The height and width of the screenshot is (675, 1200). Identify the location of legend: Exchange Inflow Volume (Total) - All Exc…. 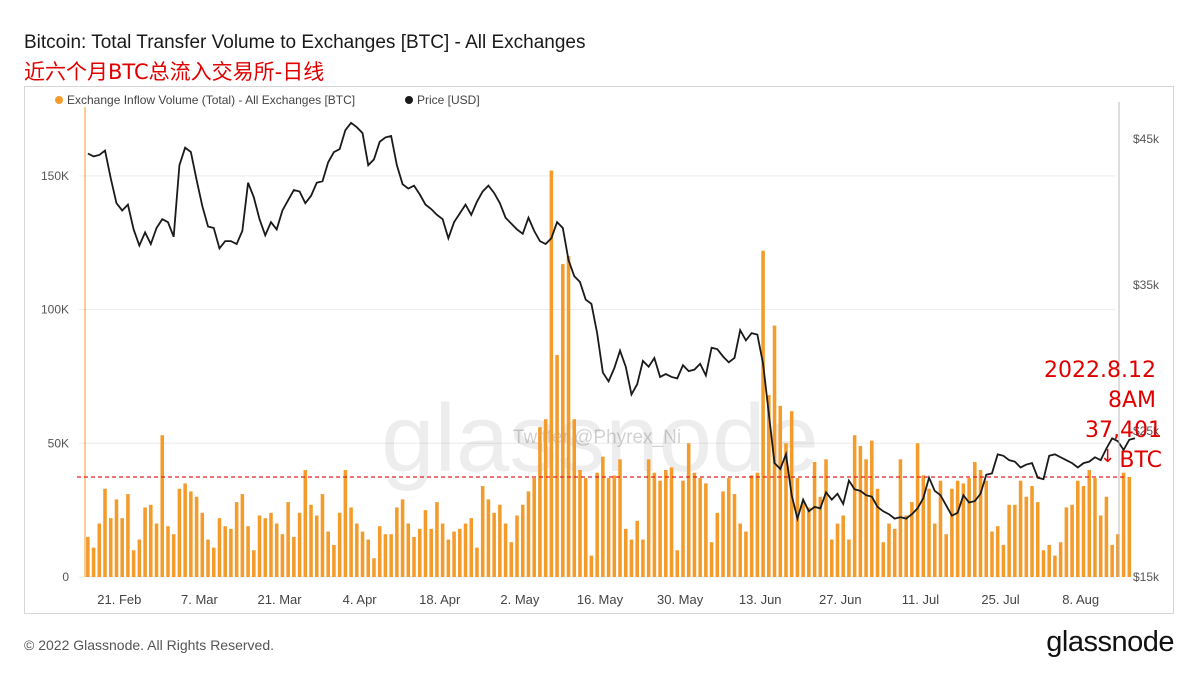
(267, 100).